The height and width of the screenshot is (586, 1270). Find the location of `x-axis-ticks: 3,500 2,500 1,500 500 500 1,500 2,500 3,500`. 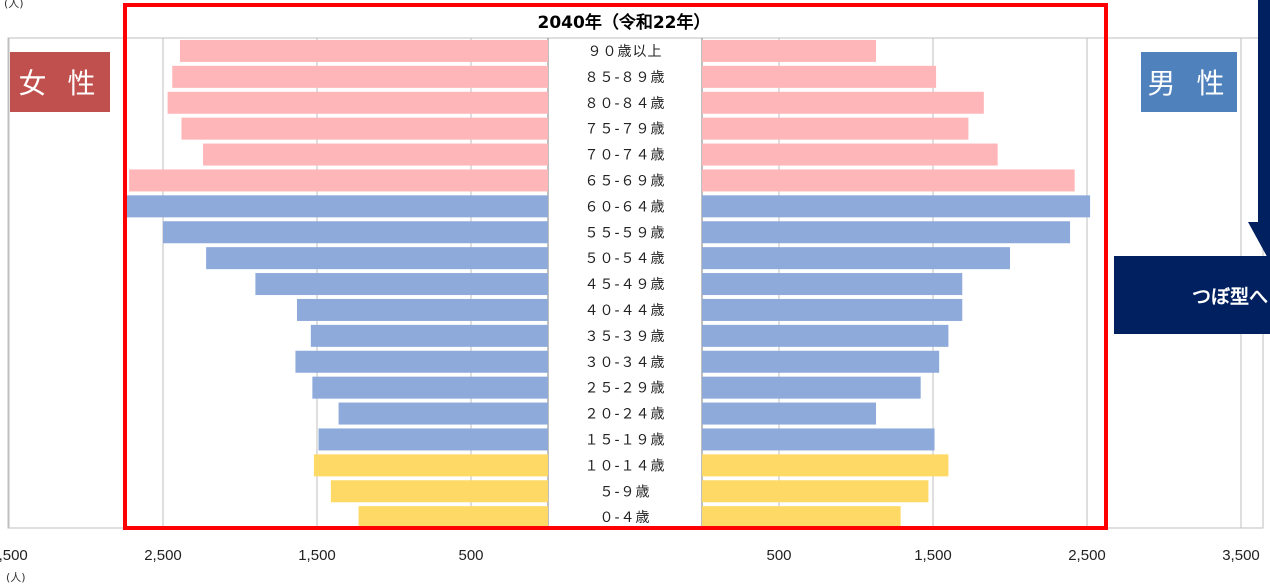

x-axis-ticks: 3,500 2,500 1,500 500 500 1,500 2,500 3,500 is located at coordinates (630, 555).